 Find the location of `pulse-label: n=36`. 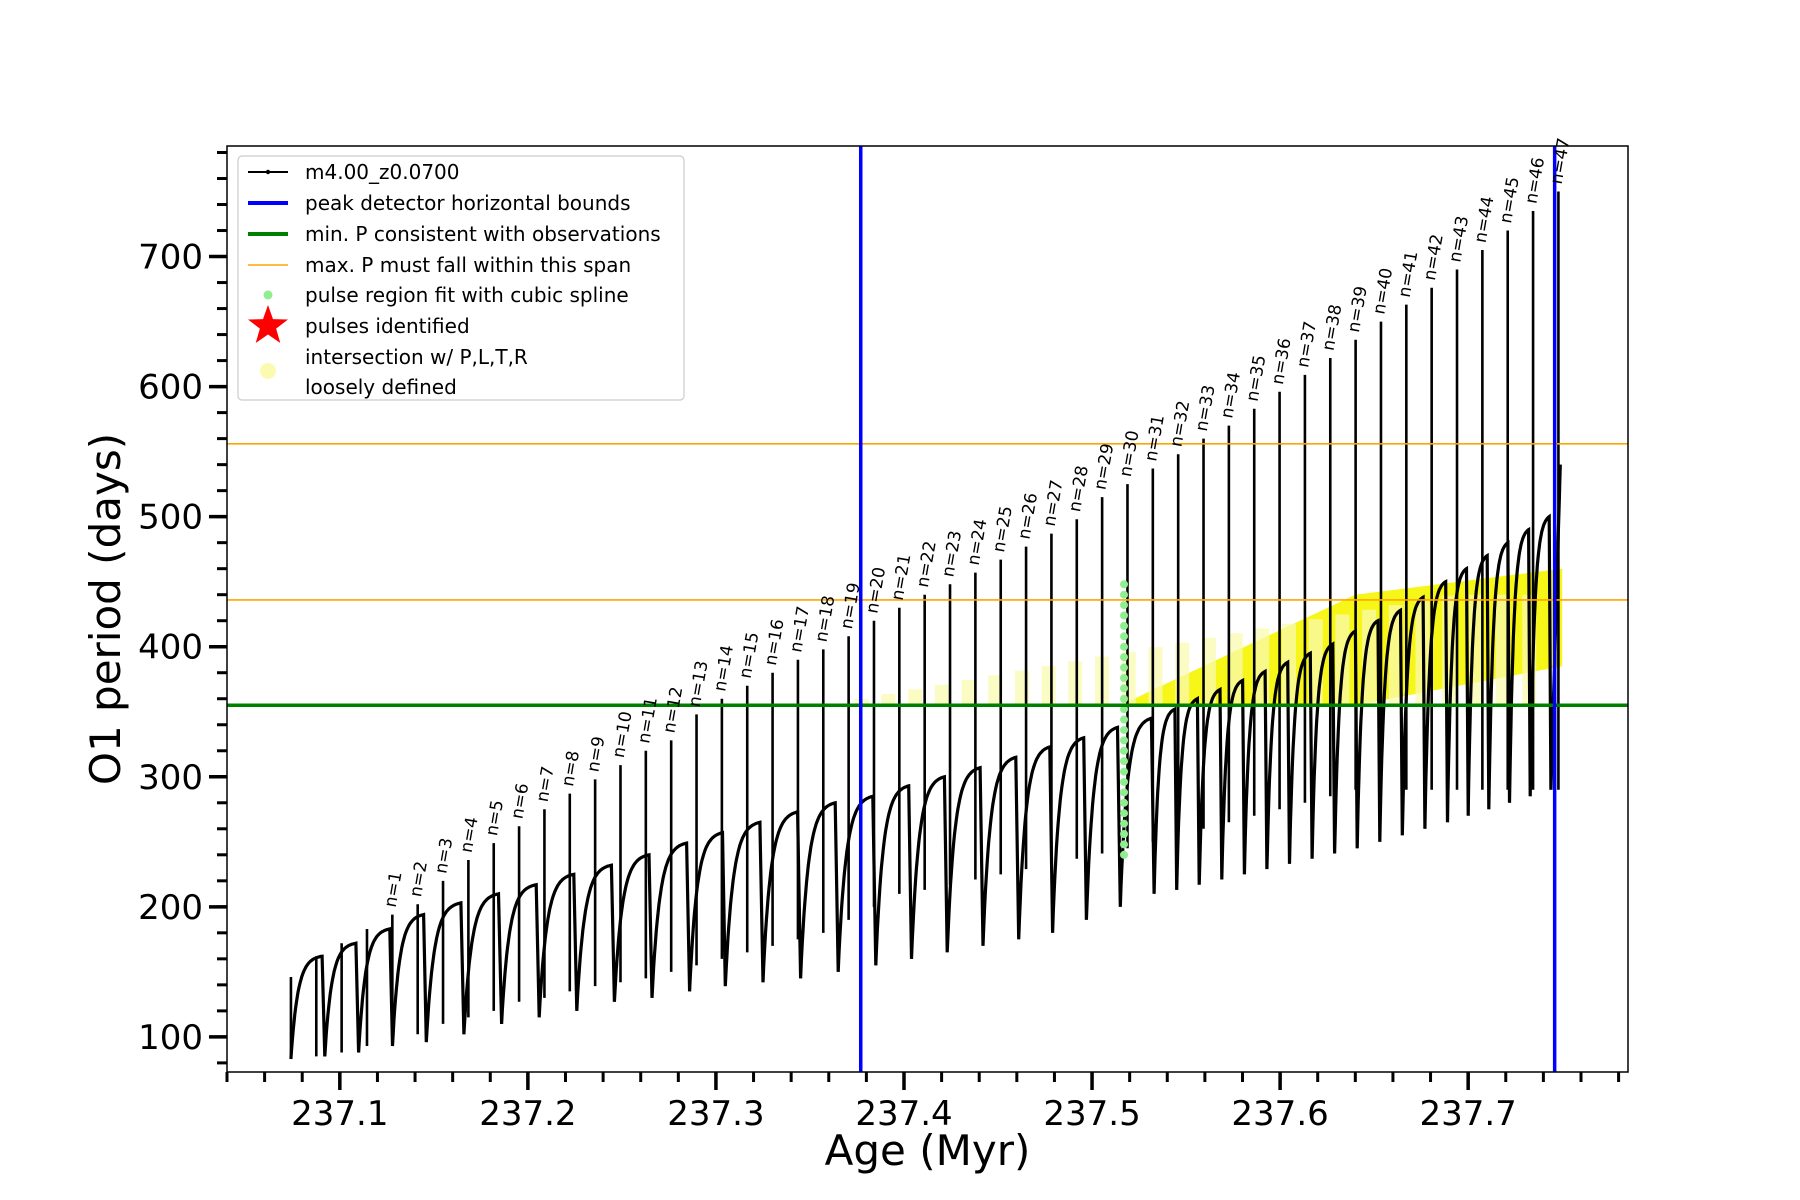

pulse-label: n=36 is located at coordinates (1282, 361).